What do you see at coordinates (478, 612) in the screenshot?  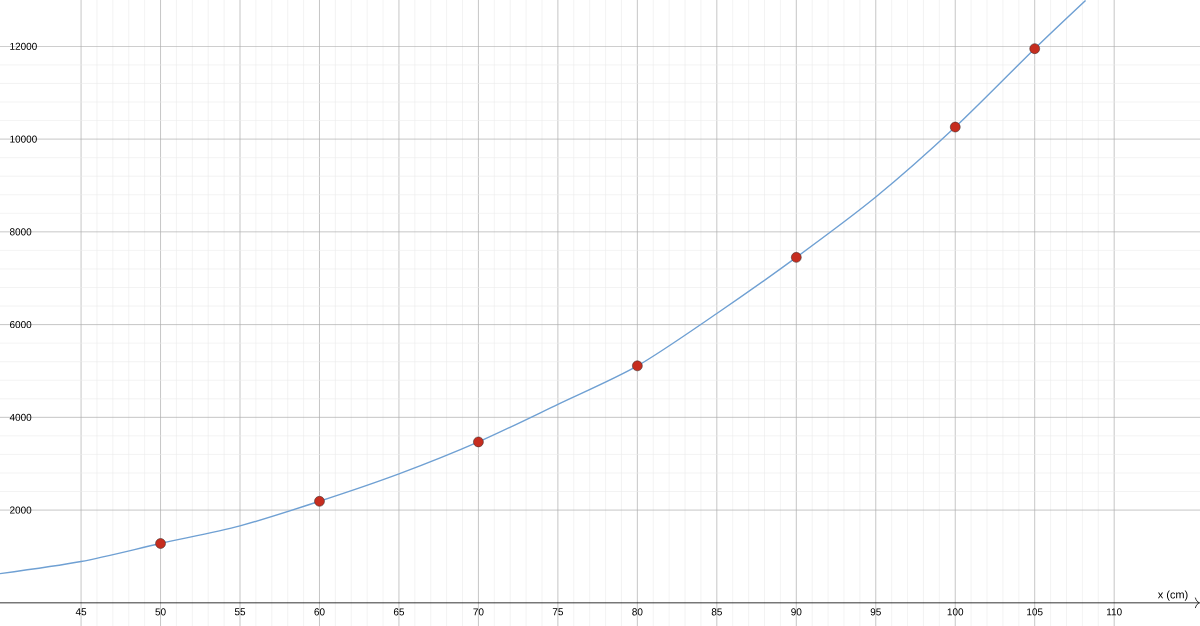 I see `x-tick-label: 70` at bounding box center [478, 612].